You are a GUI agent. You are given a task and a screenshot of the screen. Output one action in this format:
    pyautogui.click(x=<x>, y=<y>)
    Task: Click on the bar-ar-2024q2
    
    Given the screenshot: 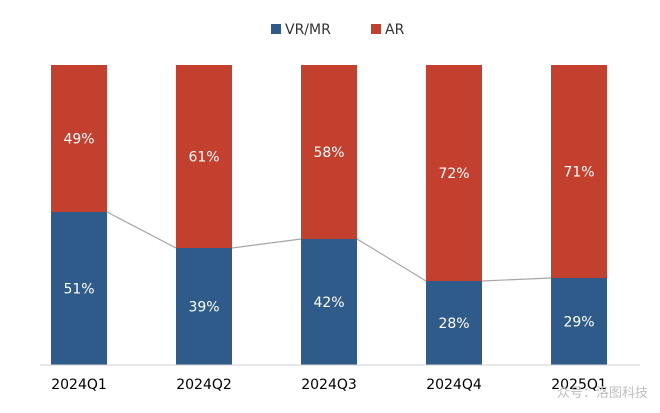 What is the action you would take?
    pyautogui.click(x=204, y=156)
    